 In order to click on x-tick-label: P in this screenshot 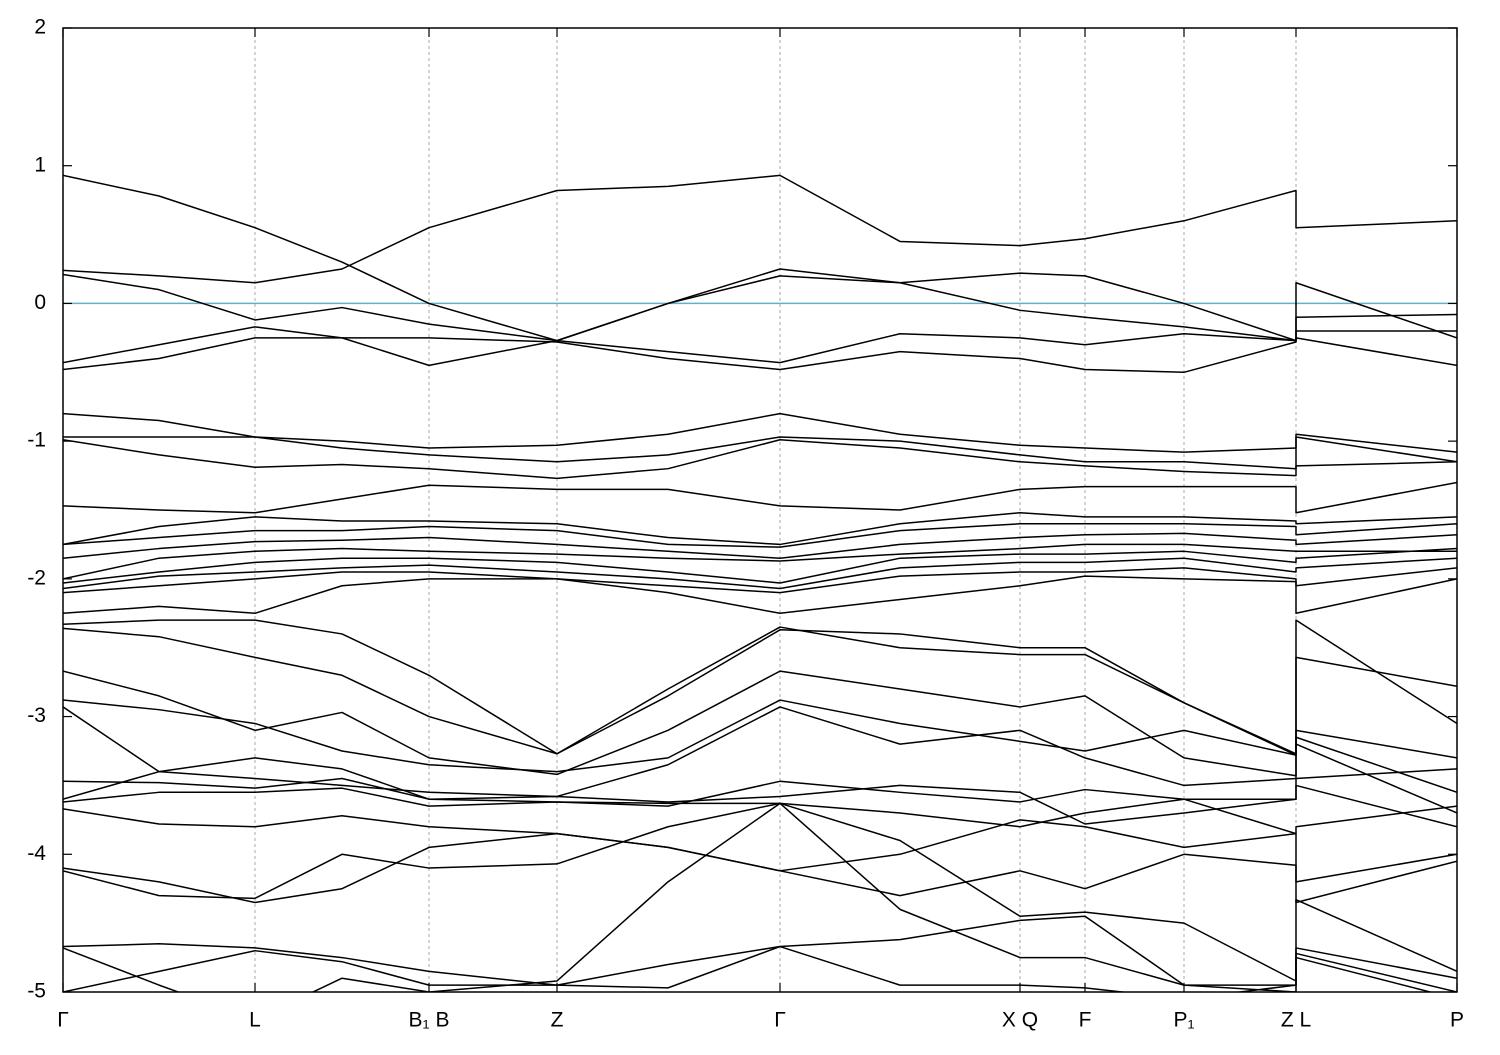, I will do `click(1457, 1020)`.